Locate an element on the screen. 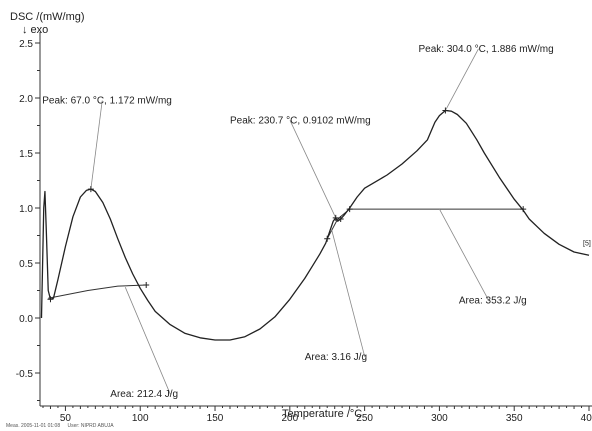 The height and width of the screenshot is (431, 592). exo-indicator: ↓ exo is located at coordinates (35, 30).